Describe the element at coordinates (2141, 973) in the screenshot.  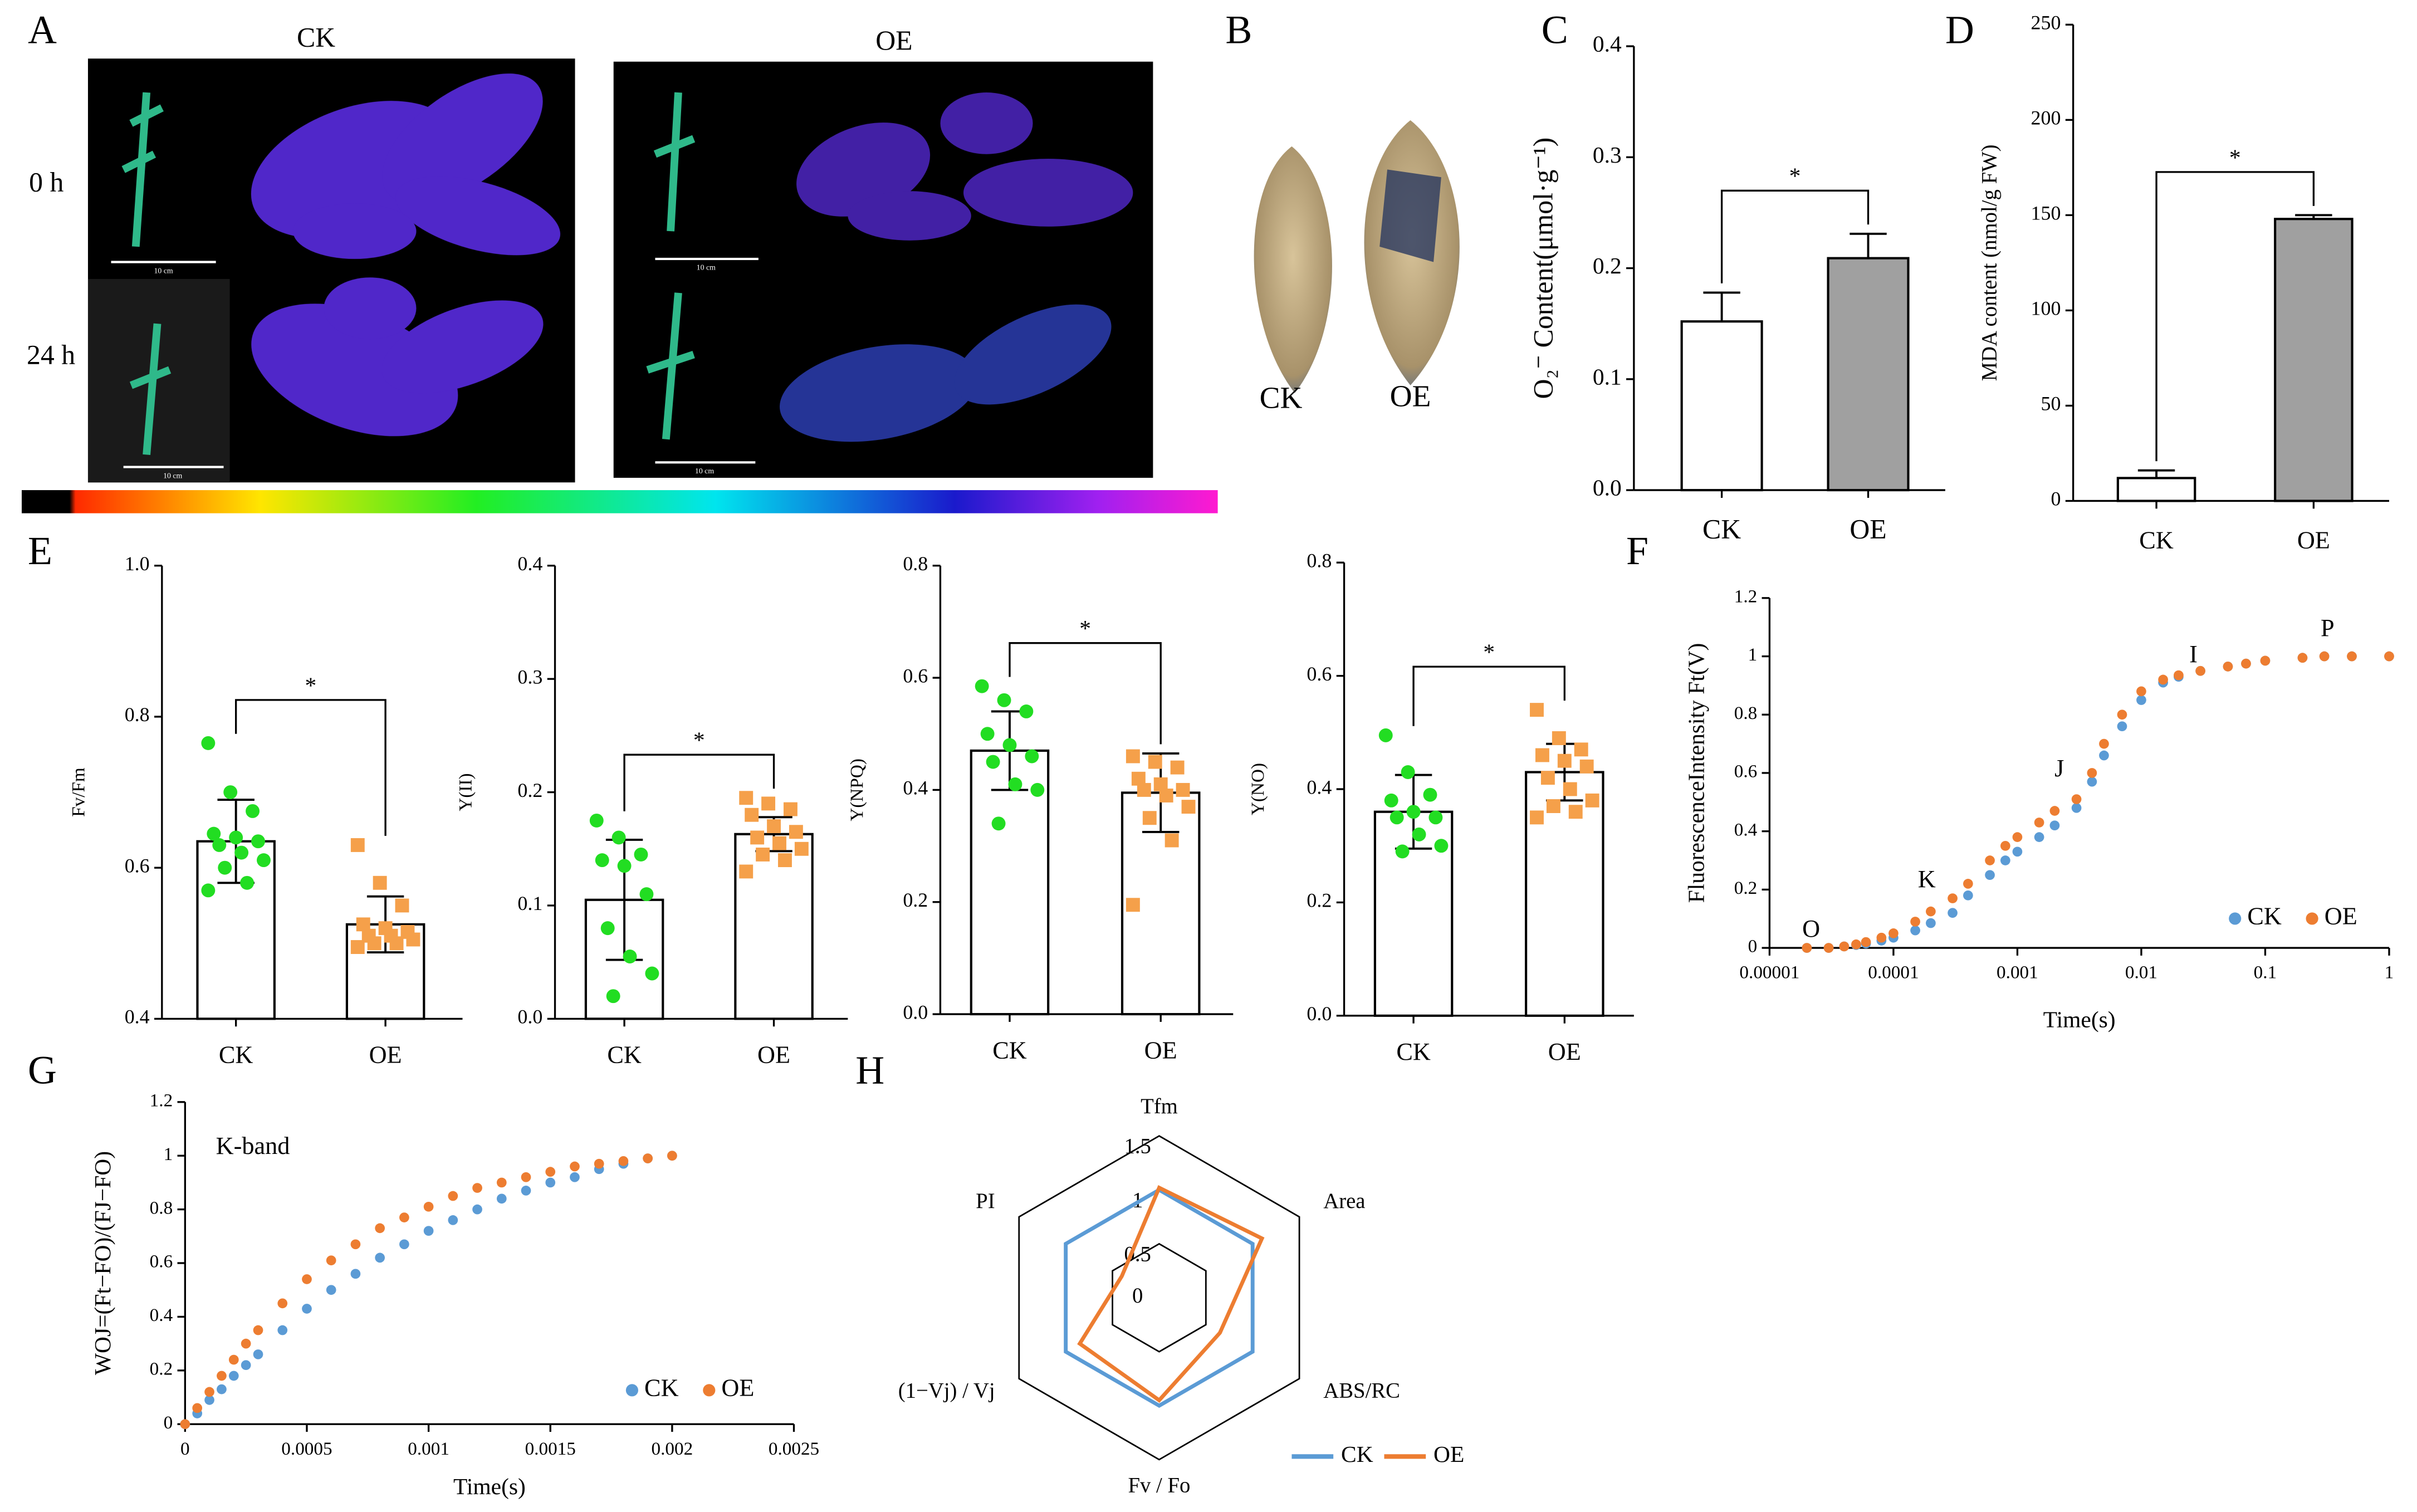
I see `x-tick-label: 0.01` at that location.